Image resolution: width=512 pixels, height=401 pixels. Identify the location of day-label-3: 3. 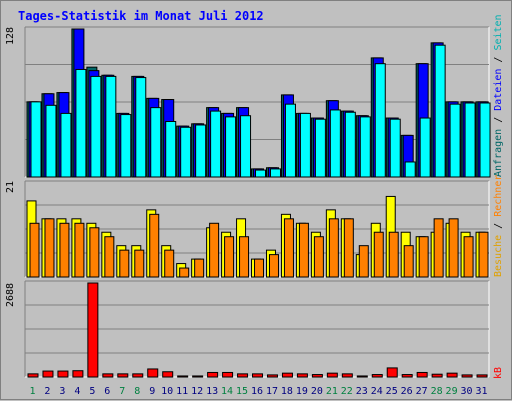
(62, 391).